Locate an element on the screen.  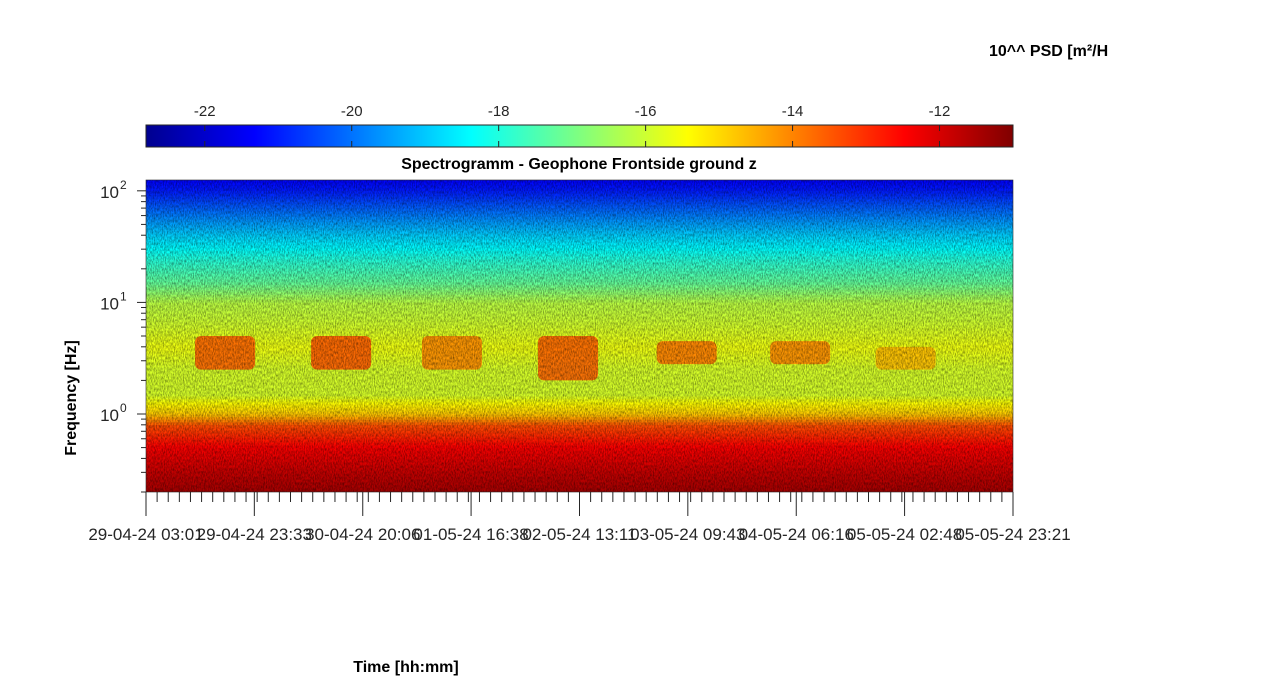
x-tick-label: 29-04-24 23:33 is located at coordinates (254, 534).